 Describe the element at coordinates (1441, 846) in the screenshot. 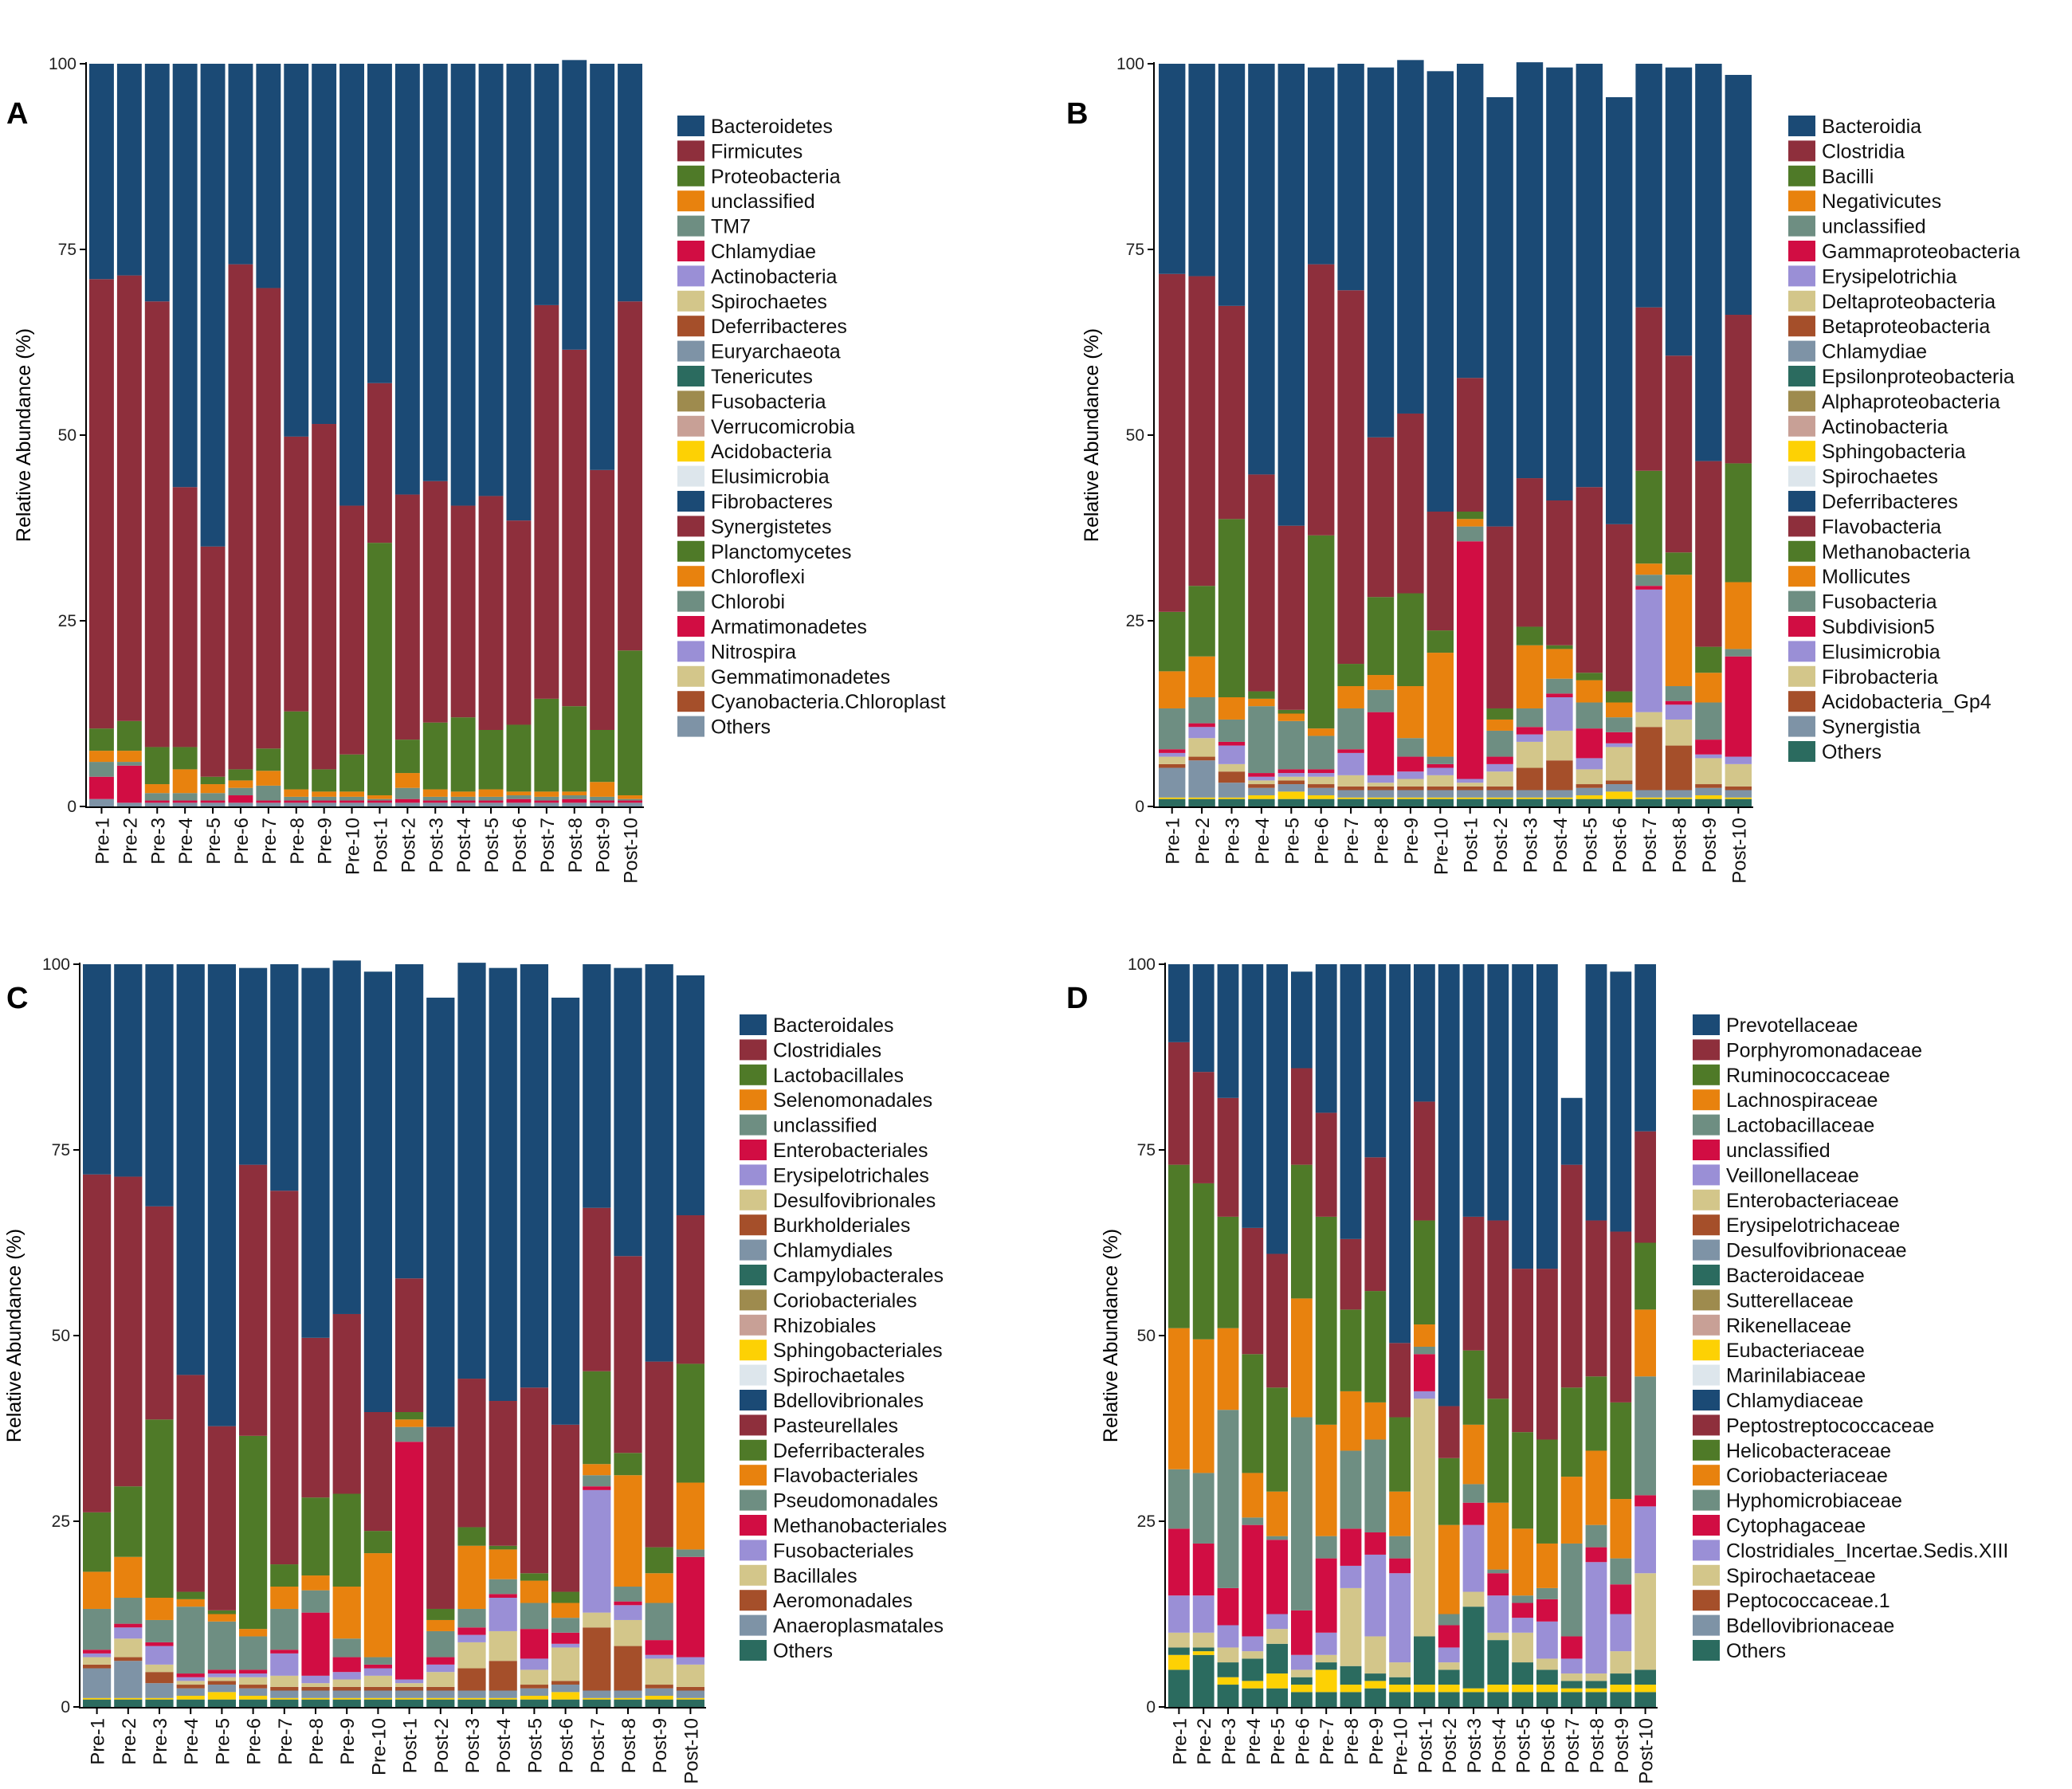

I see `x-tick-label: Pre-10` at that location.